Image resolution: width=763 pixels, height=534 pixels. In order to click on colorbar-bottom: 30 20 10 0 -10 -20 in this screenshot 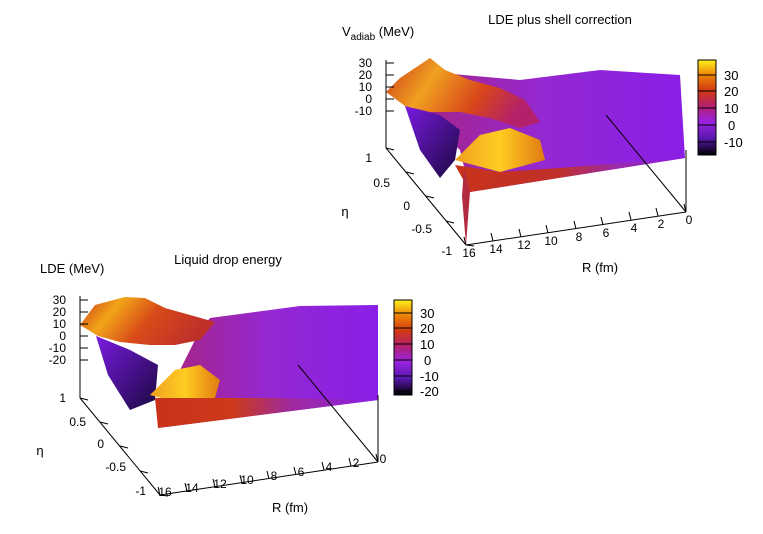, I will do `click(416, 349)`.